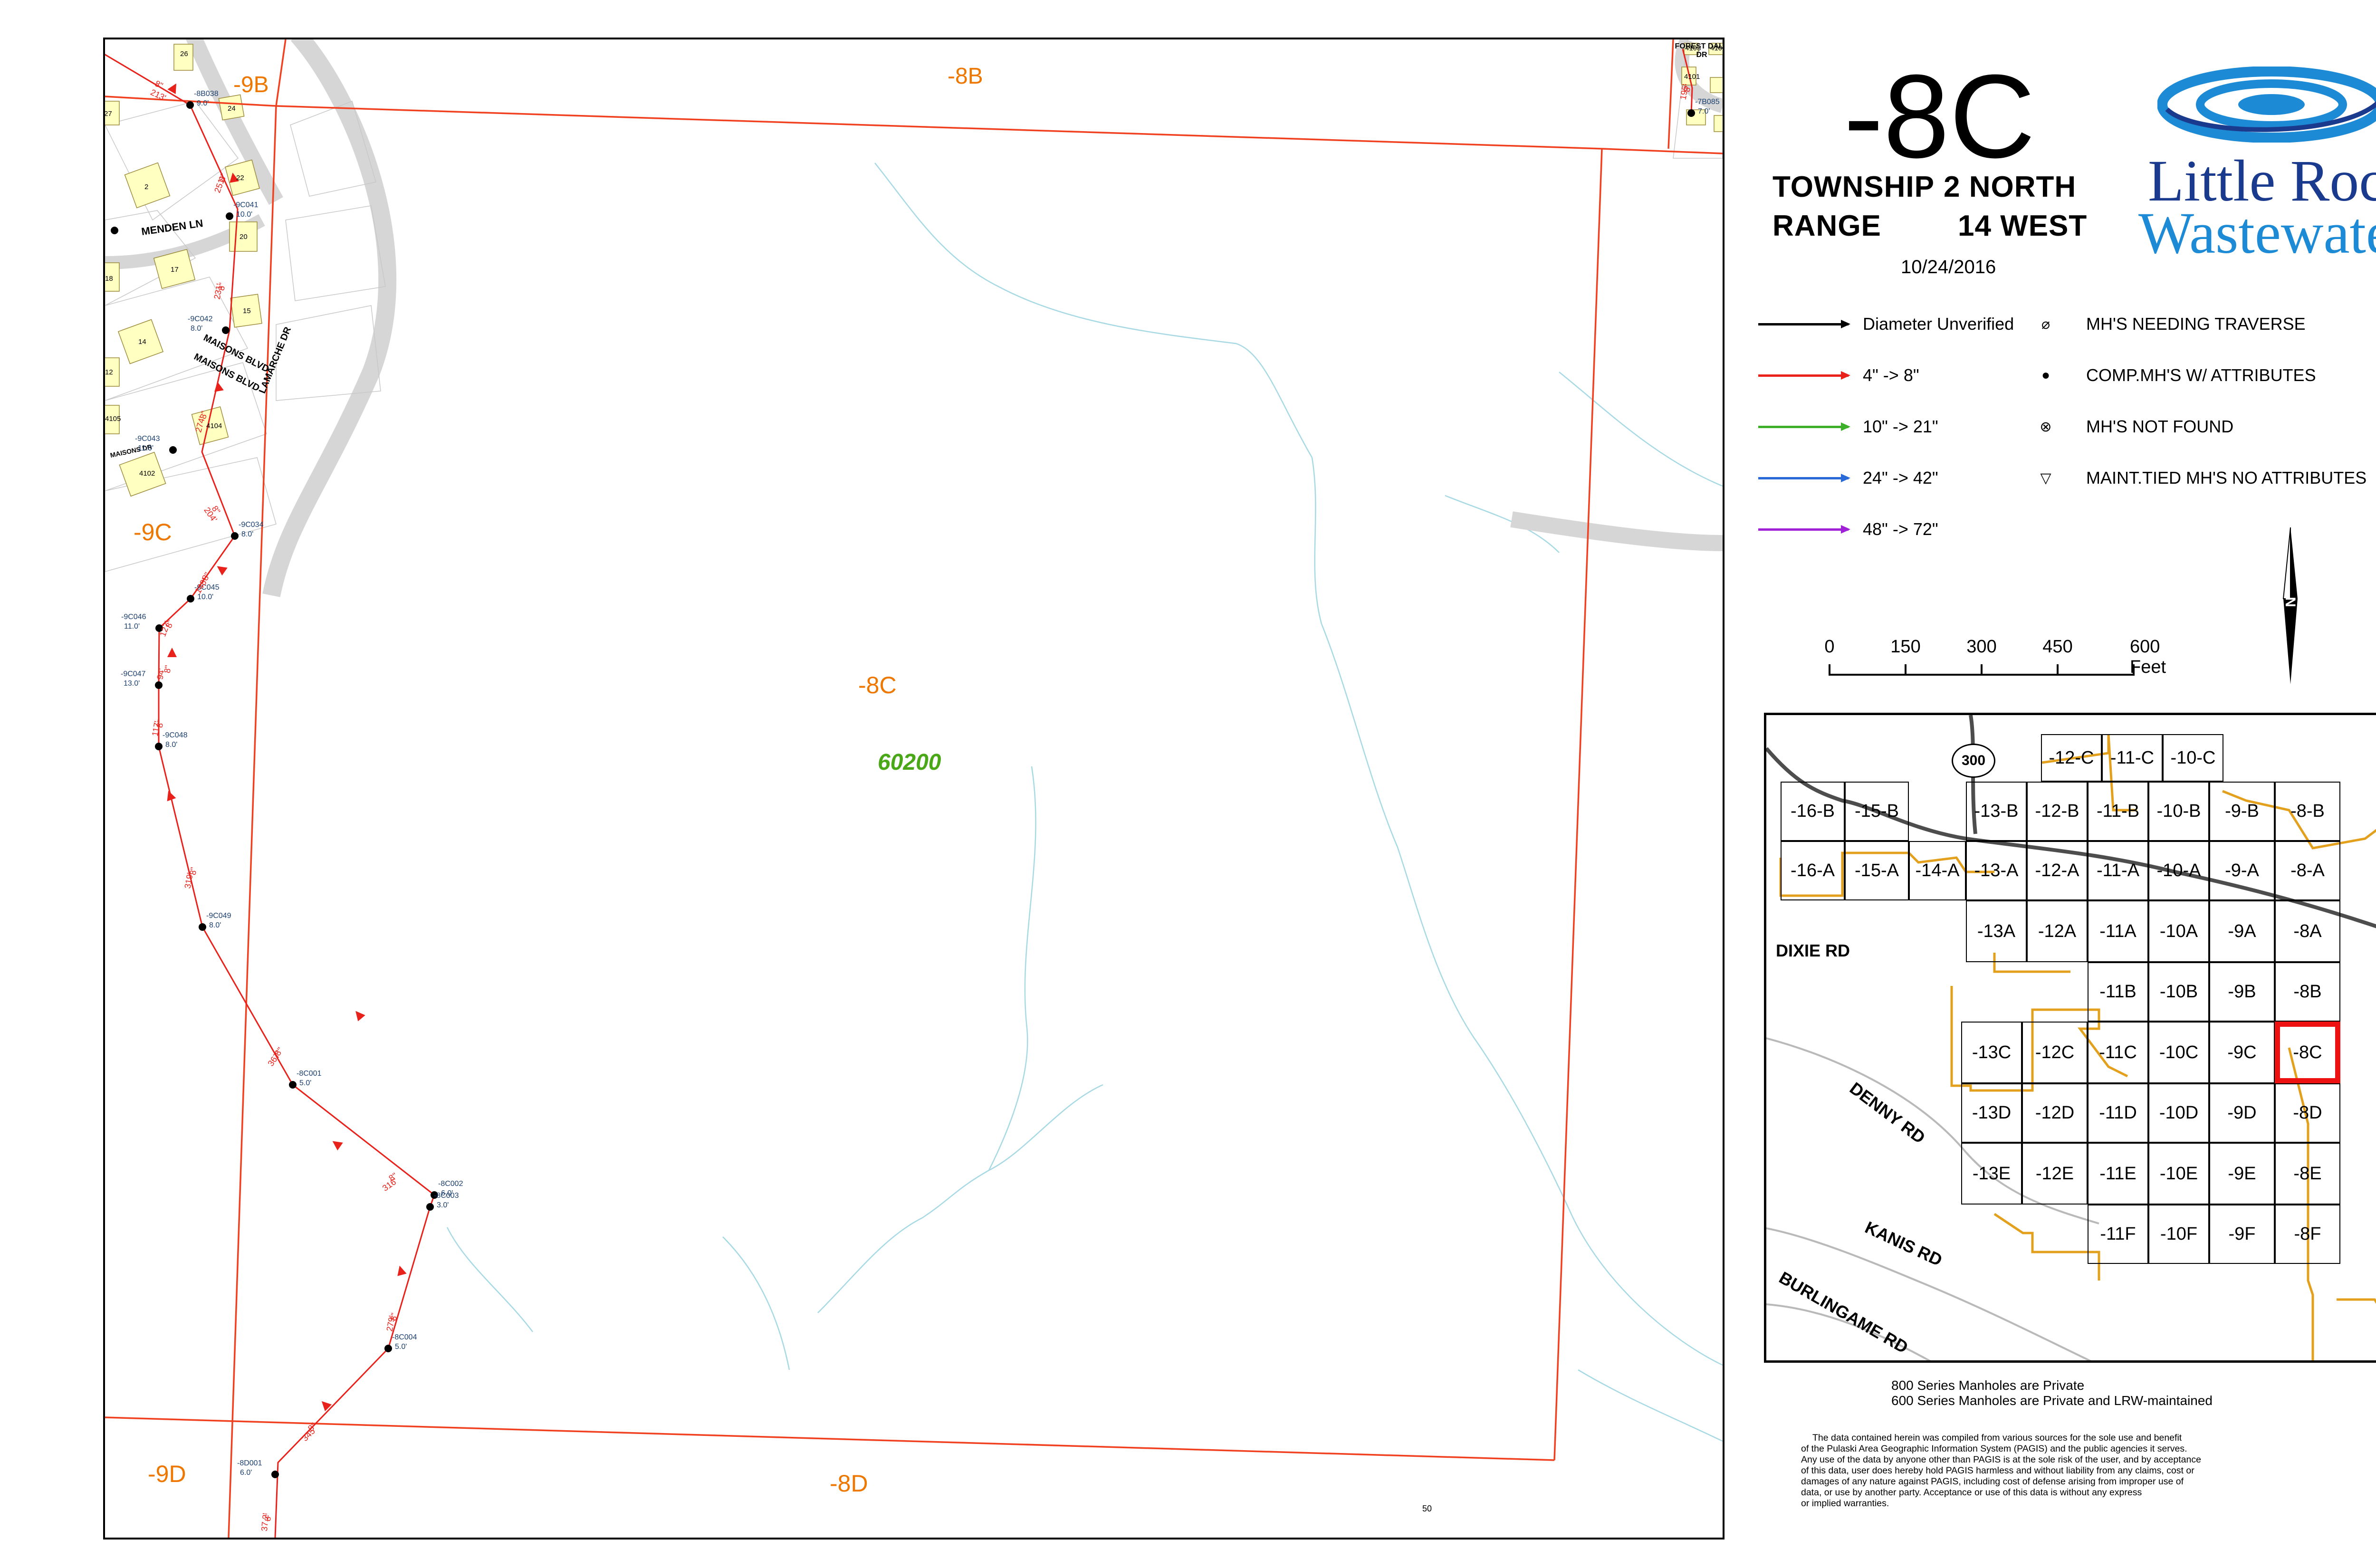 The image size is (2376, 1568). Describe the element at coordinates (965, 77) in the screenshot. I see `adjacent-sheet-top: -8B` at that location.